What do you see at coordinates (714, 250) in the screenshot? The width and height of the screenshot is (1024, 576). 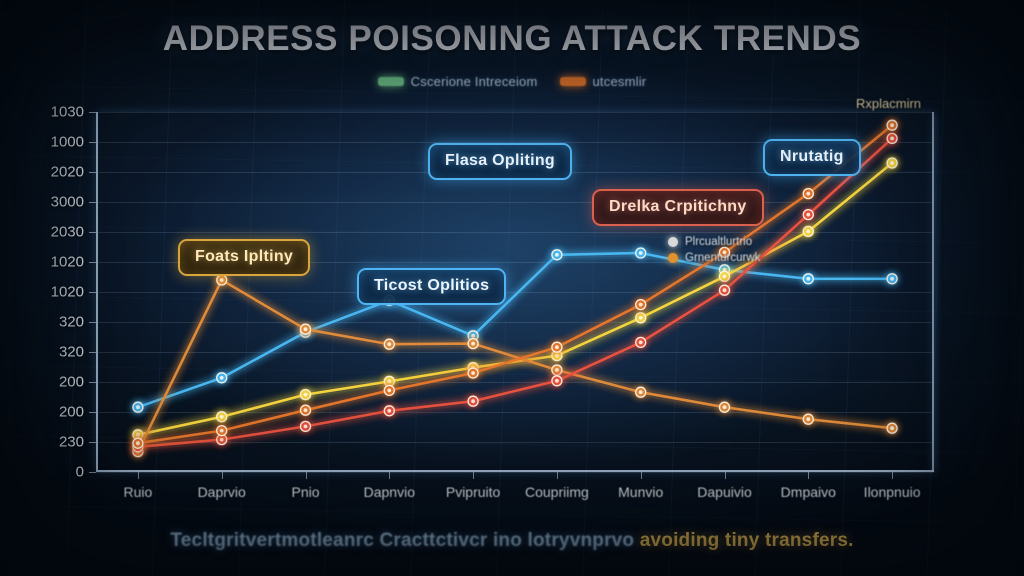 I see `inline-series-legend: Plrcualtlurtrio Grnenturcurwk` at bounding box center [714, 250].